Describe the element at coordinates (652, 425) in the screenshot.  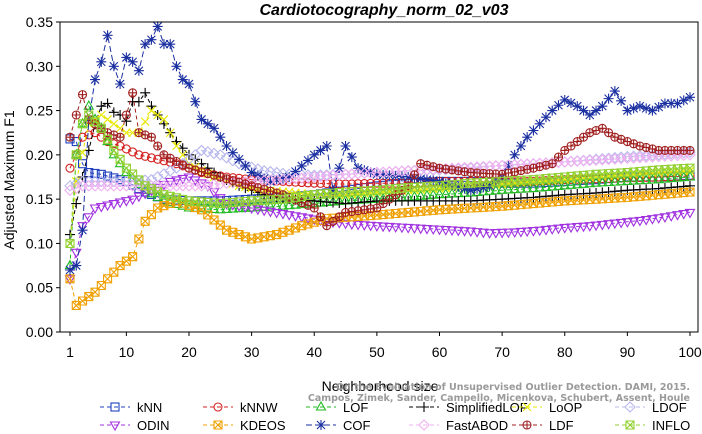
I see `legend-item-inflo: INFLO` at that location.